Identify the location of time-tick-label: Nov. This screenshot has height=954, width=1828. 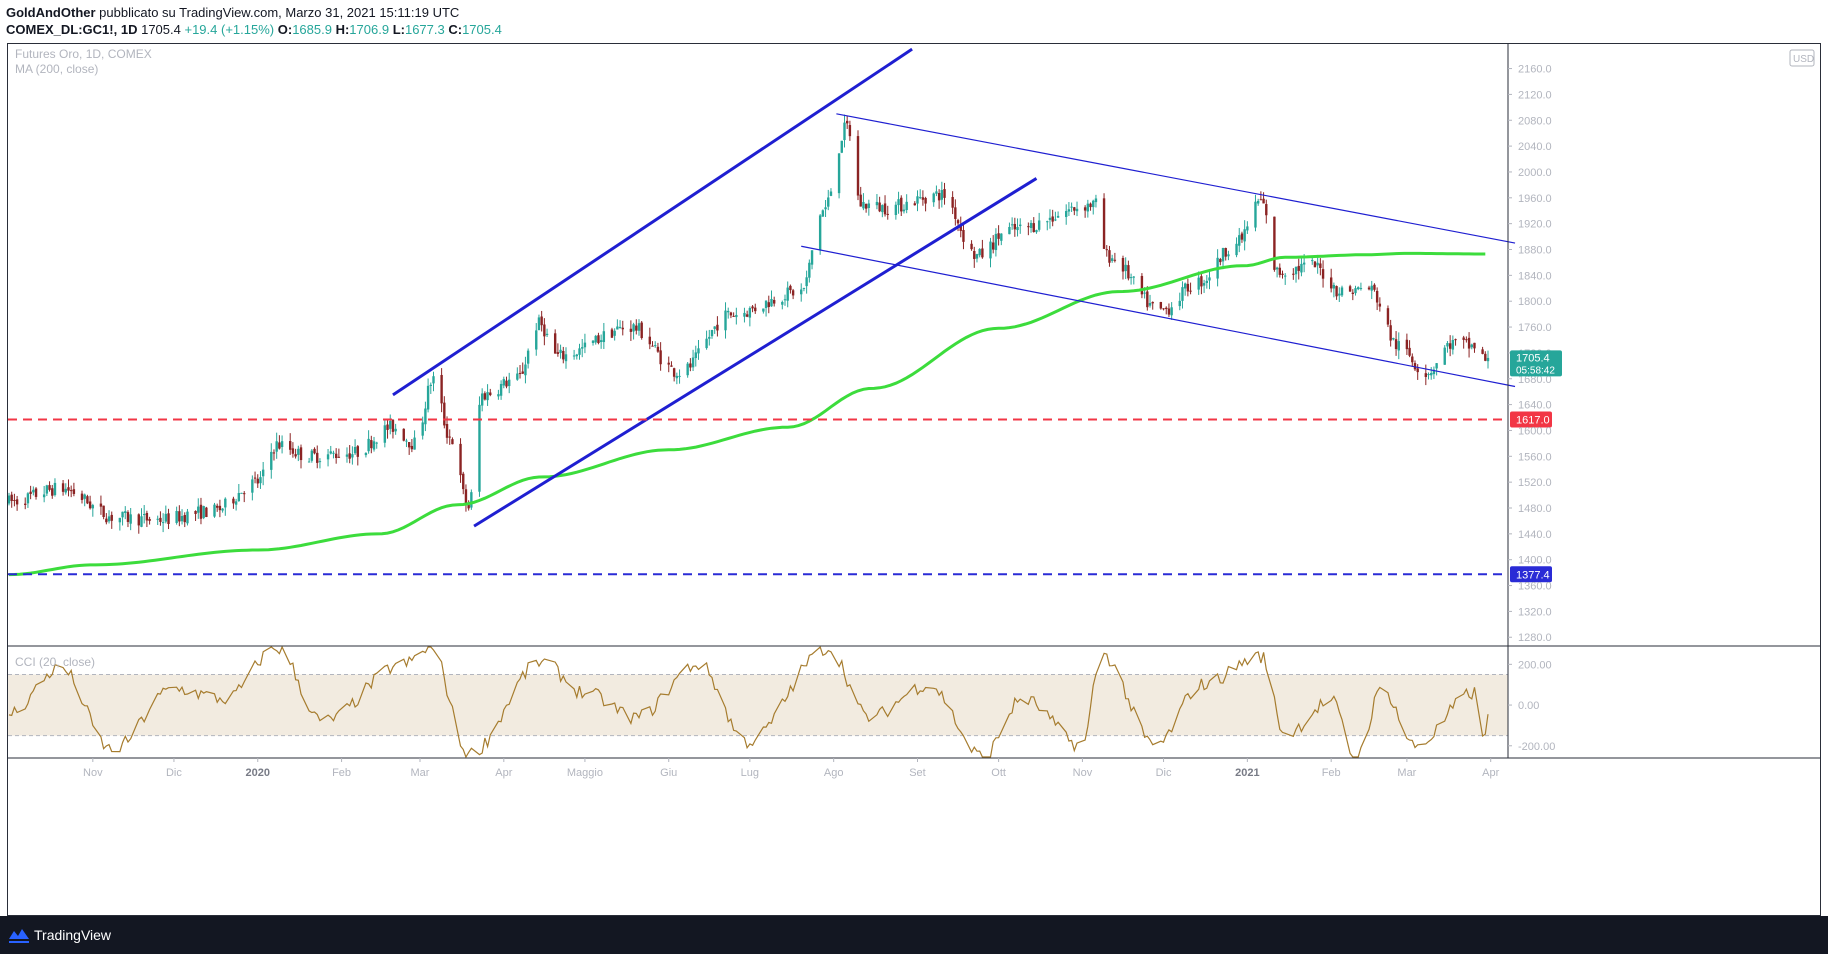
(93, 773).